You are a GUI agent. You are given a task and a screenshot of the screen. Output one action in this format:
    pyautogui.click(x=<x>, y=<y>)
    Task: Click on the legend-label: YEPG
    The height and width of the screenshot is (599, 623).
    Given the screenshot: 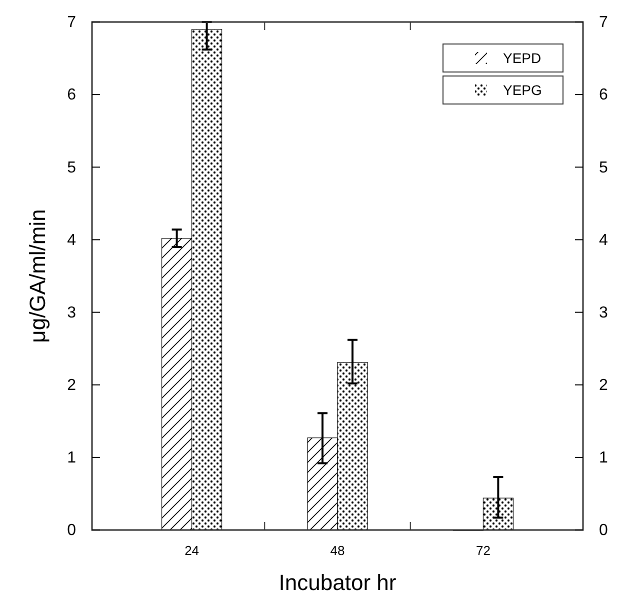 What is the action you would take?
    pyautogui.click(x=522, y=90)
    